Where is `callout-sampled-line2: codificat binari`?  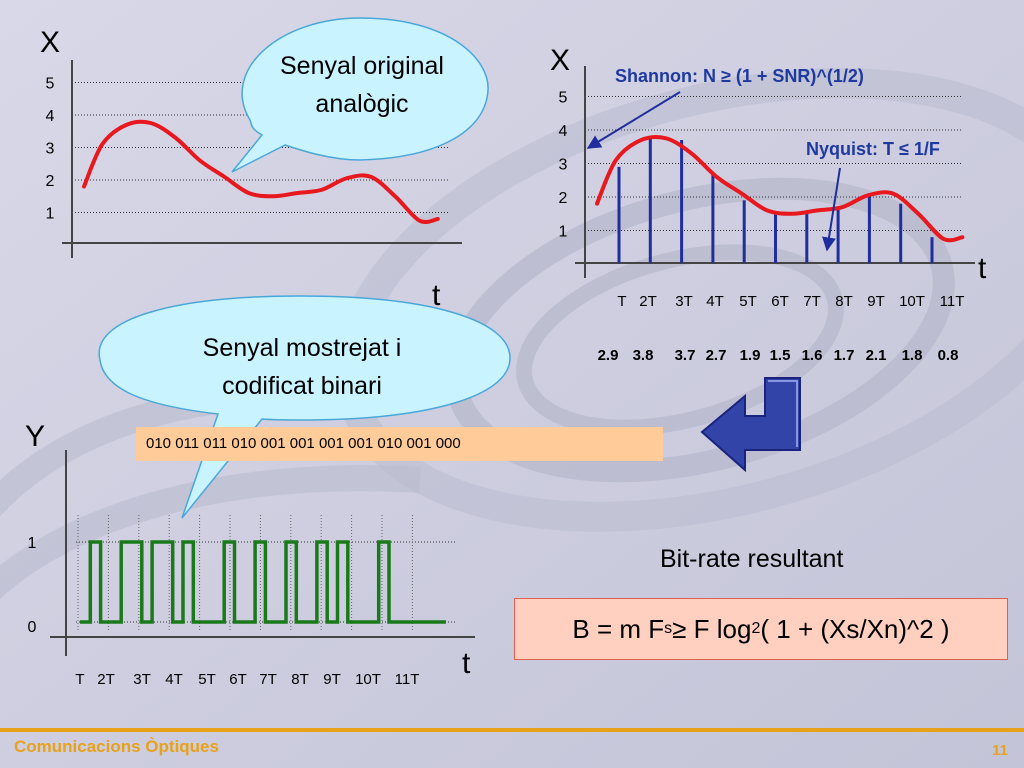
callout-sampled-line2: codificat binari is located at coordinates (302, 386).